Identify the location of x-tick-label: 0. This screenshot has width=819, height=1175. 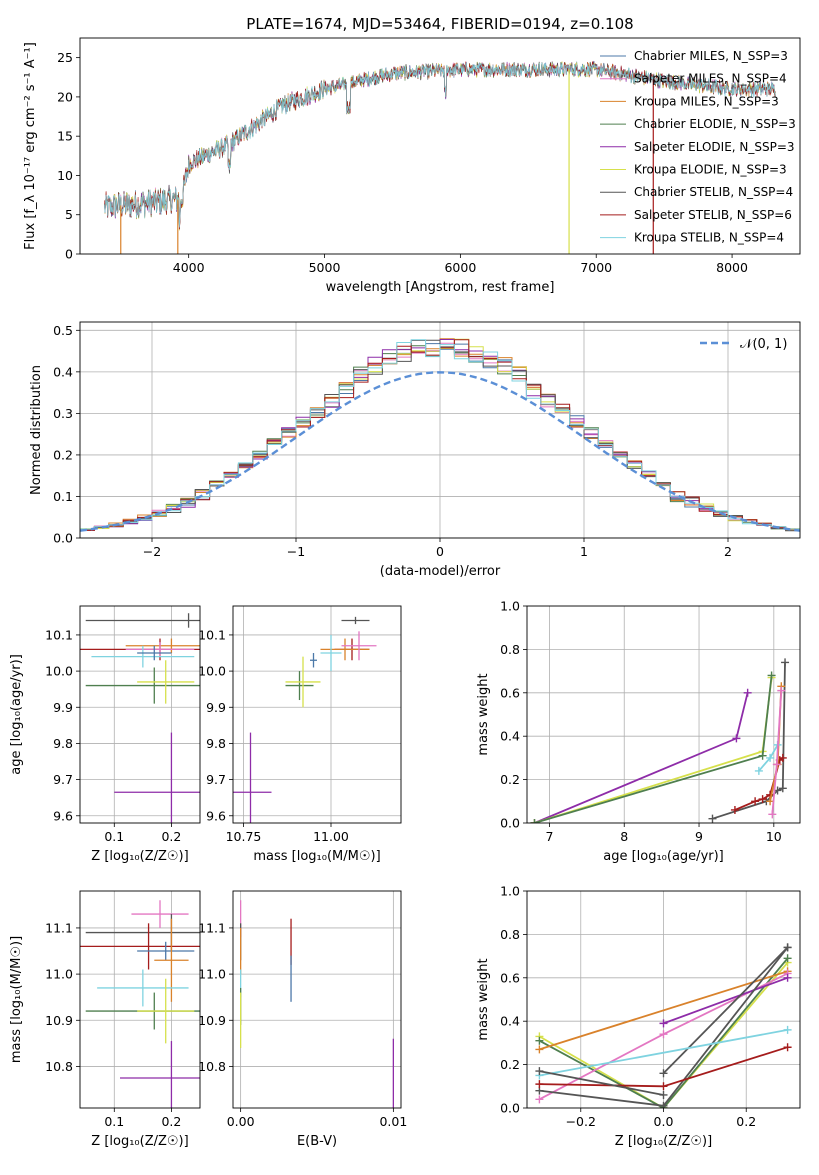
(440, 551).